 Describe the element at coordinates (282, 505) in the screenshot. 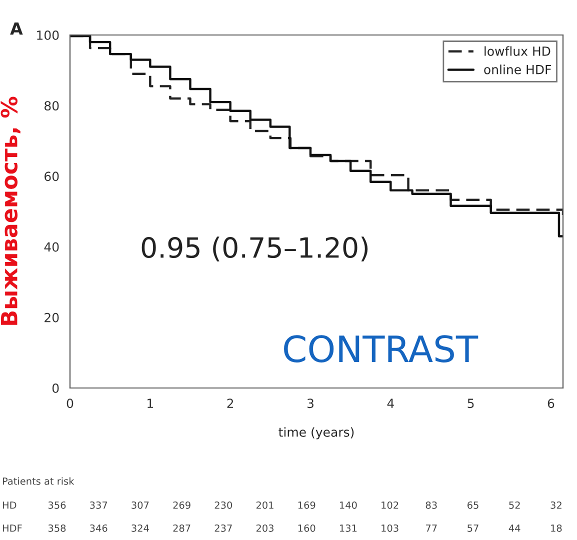

I see `text: HD 356 337 307 269 230 201 169 140 102 83 65 52 32` at that location.